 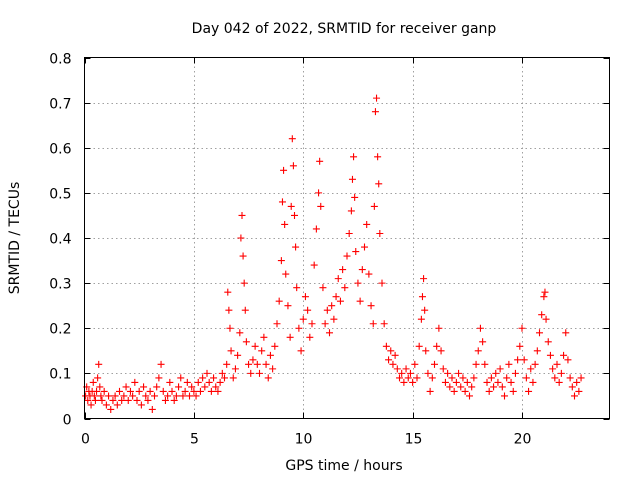 What do you see at coordinates (60, 285) in the screenshot?
I see `y-tick-label: 0.3` at bounding box center [60, 285].